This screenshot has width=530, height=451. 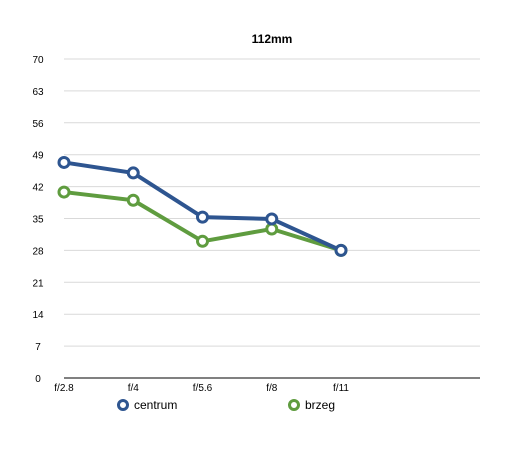 I want to click on x-tick-label: f/8, so click(x=272, y=388).